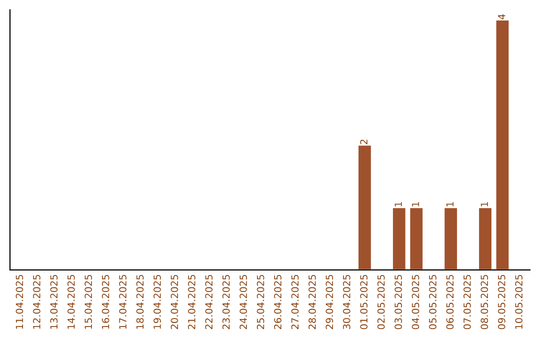  I want to click on x-tick-label: 22.04.2025, so click(209, 302).